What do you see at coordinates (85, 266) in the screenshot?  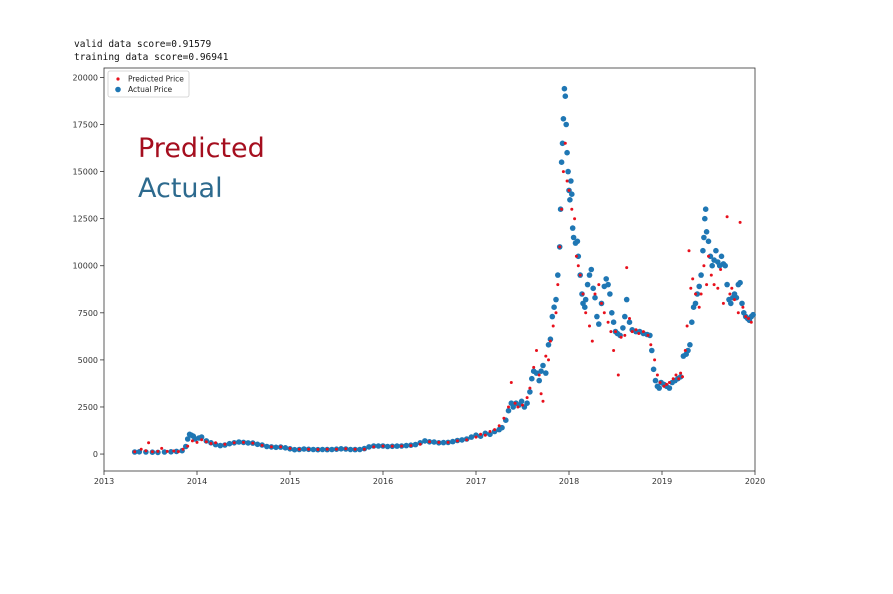 I see `y-tick-label: 10000` at bounding box center [85, 266].